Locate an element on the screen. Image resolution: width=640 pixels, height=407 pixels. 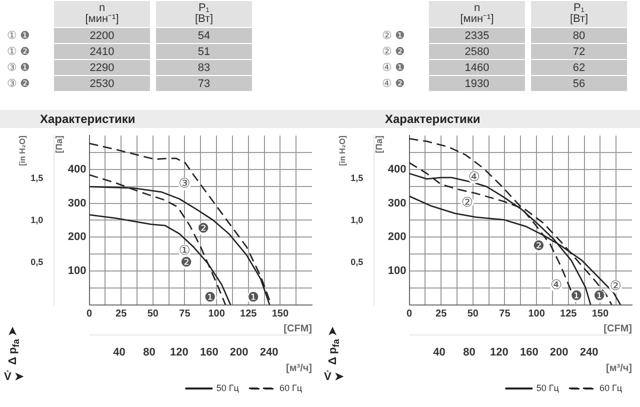
annotation: ① is located at coordinates (184, 250).